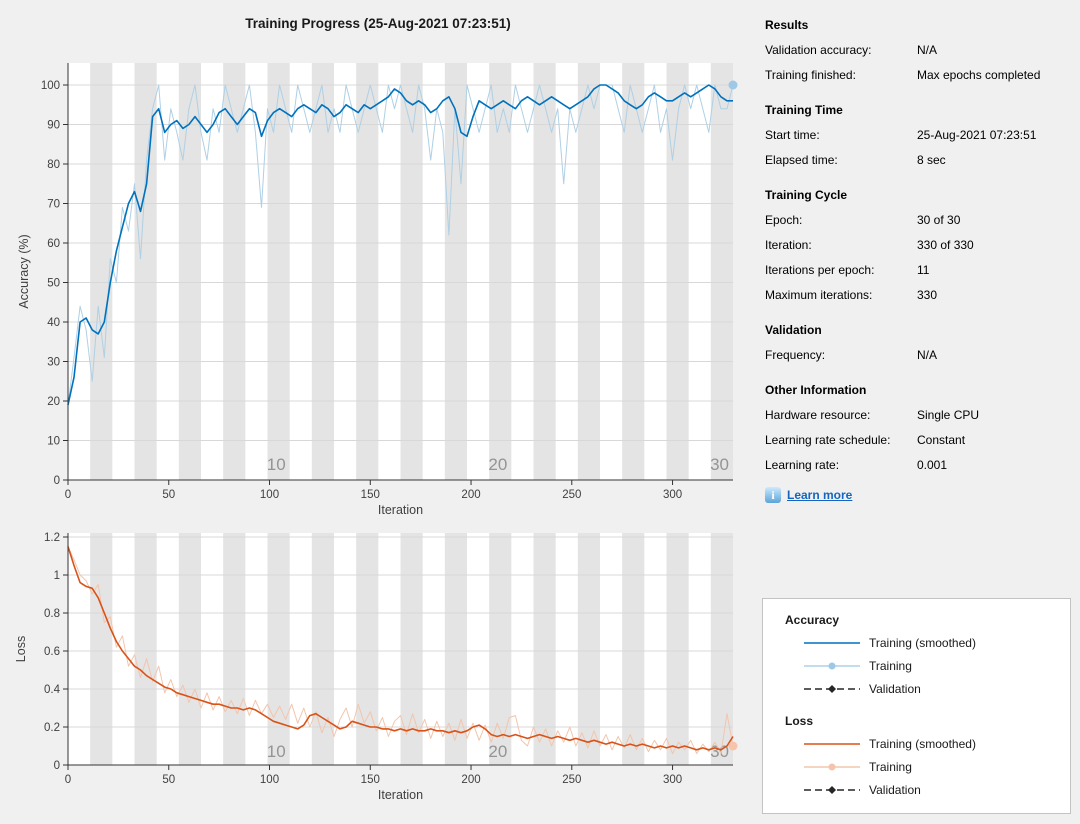 This screenshot has width=1080, height=824. What do you see at coordinates (979, 75) in the screenshot?
I see `info-value: Max epochs completed` at bounding box center [979, 75].